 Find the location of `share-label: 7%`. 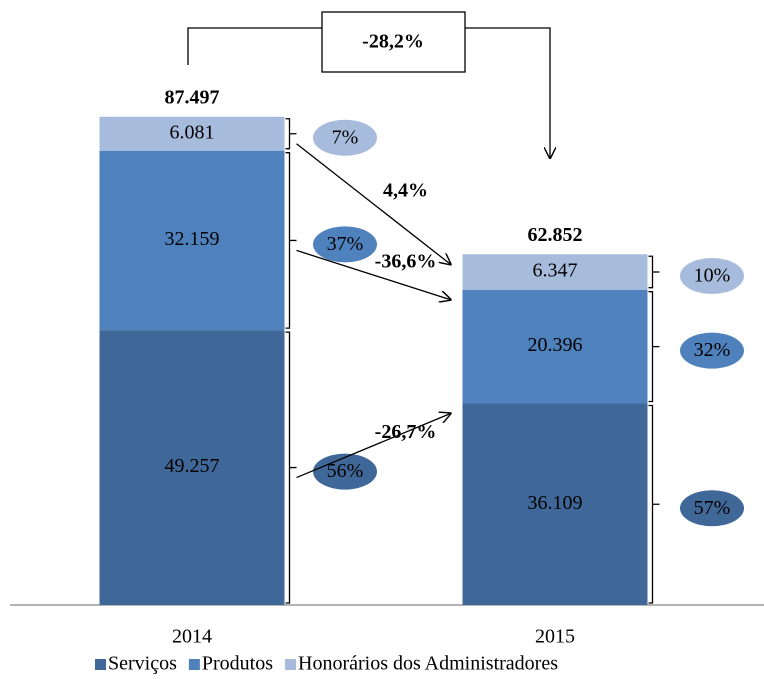

share-label: 7% is located at coordinates (345, 137).